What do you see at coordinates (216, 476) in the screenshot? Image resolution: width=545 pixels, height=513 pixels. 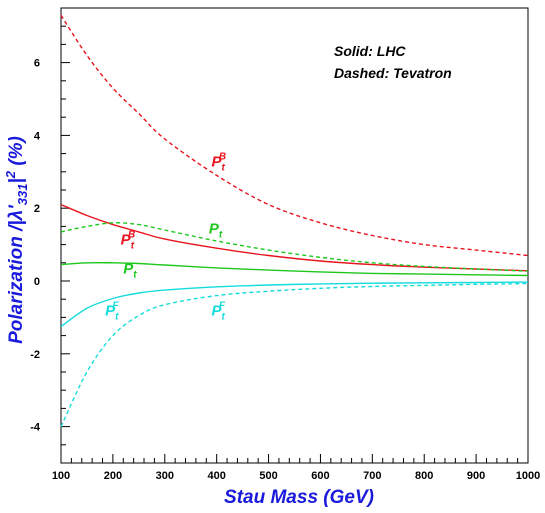 I see `x-tick-label: 400` at bounding box center [216, 476].